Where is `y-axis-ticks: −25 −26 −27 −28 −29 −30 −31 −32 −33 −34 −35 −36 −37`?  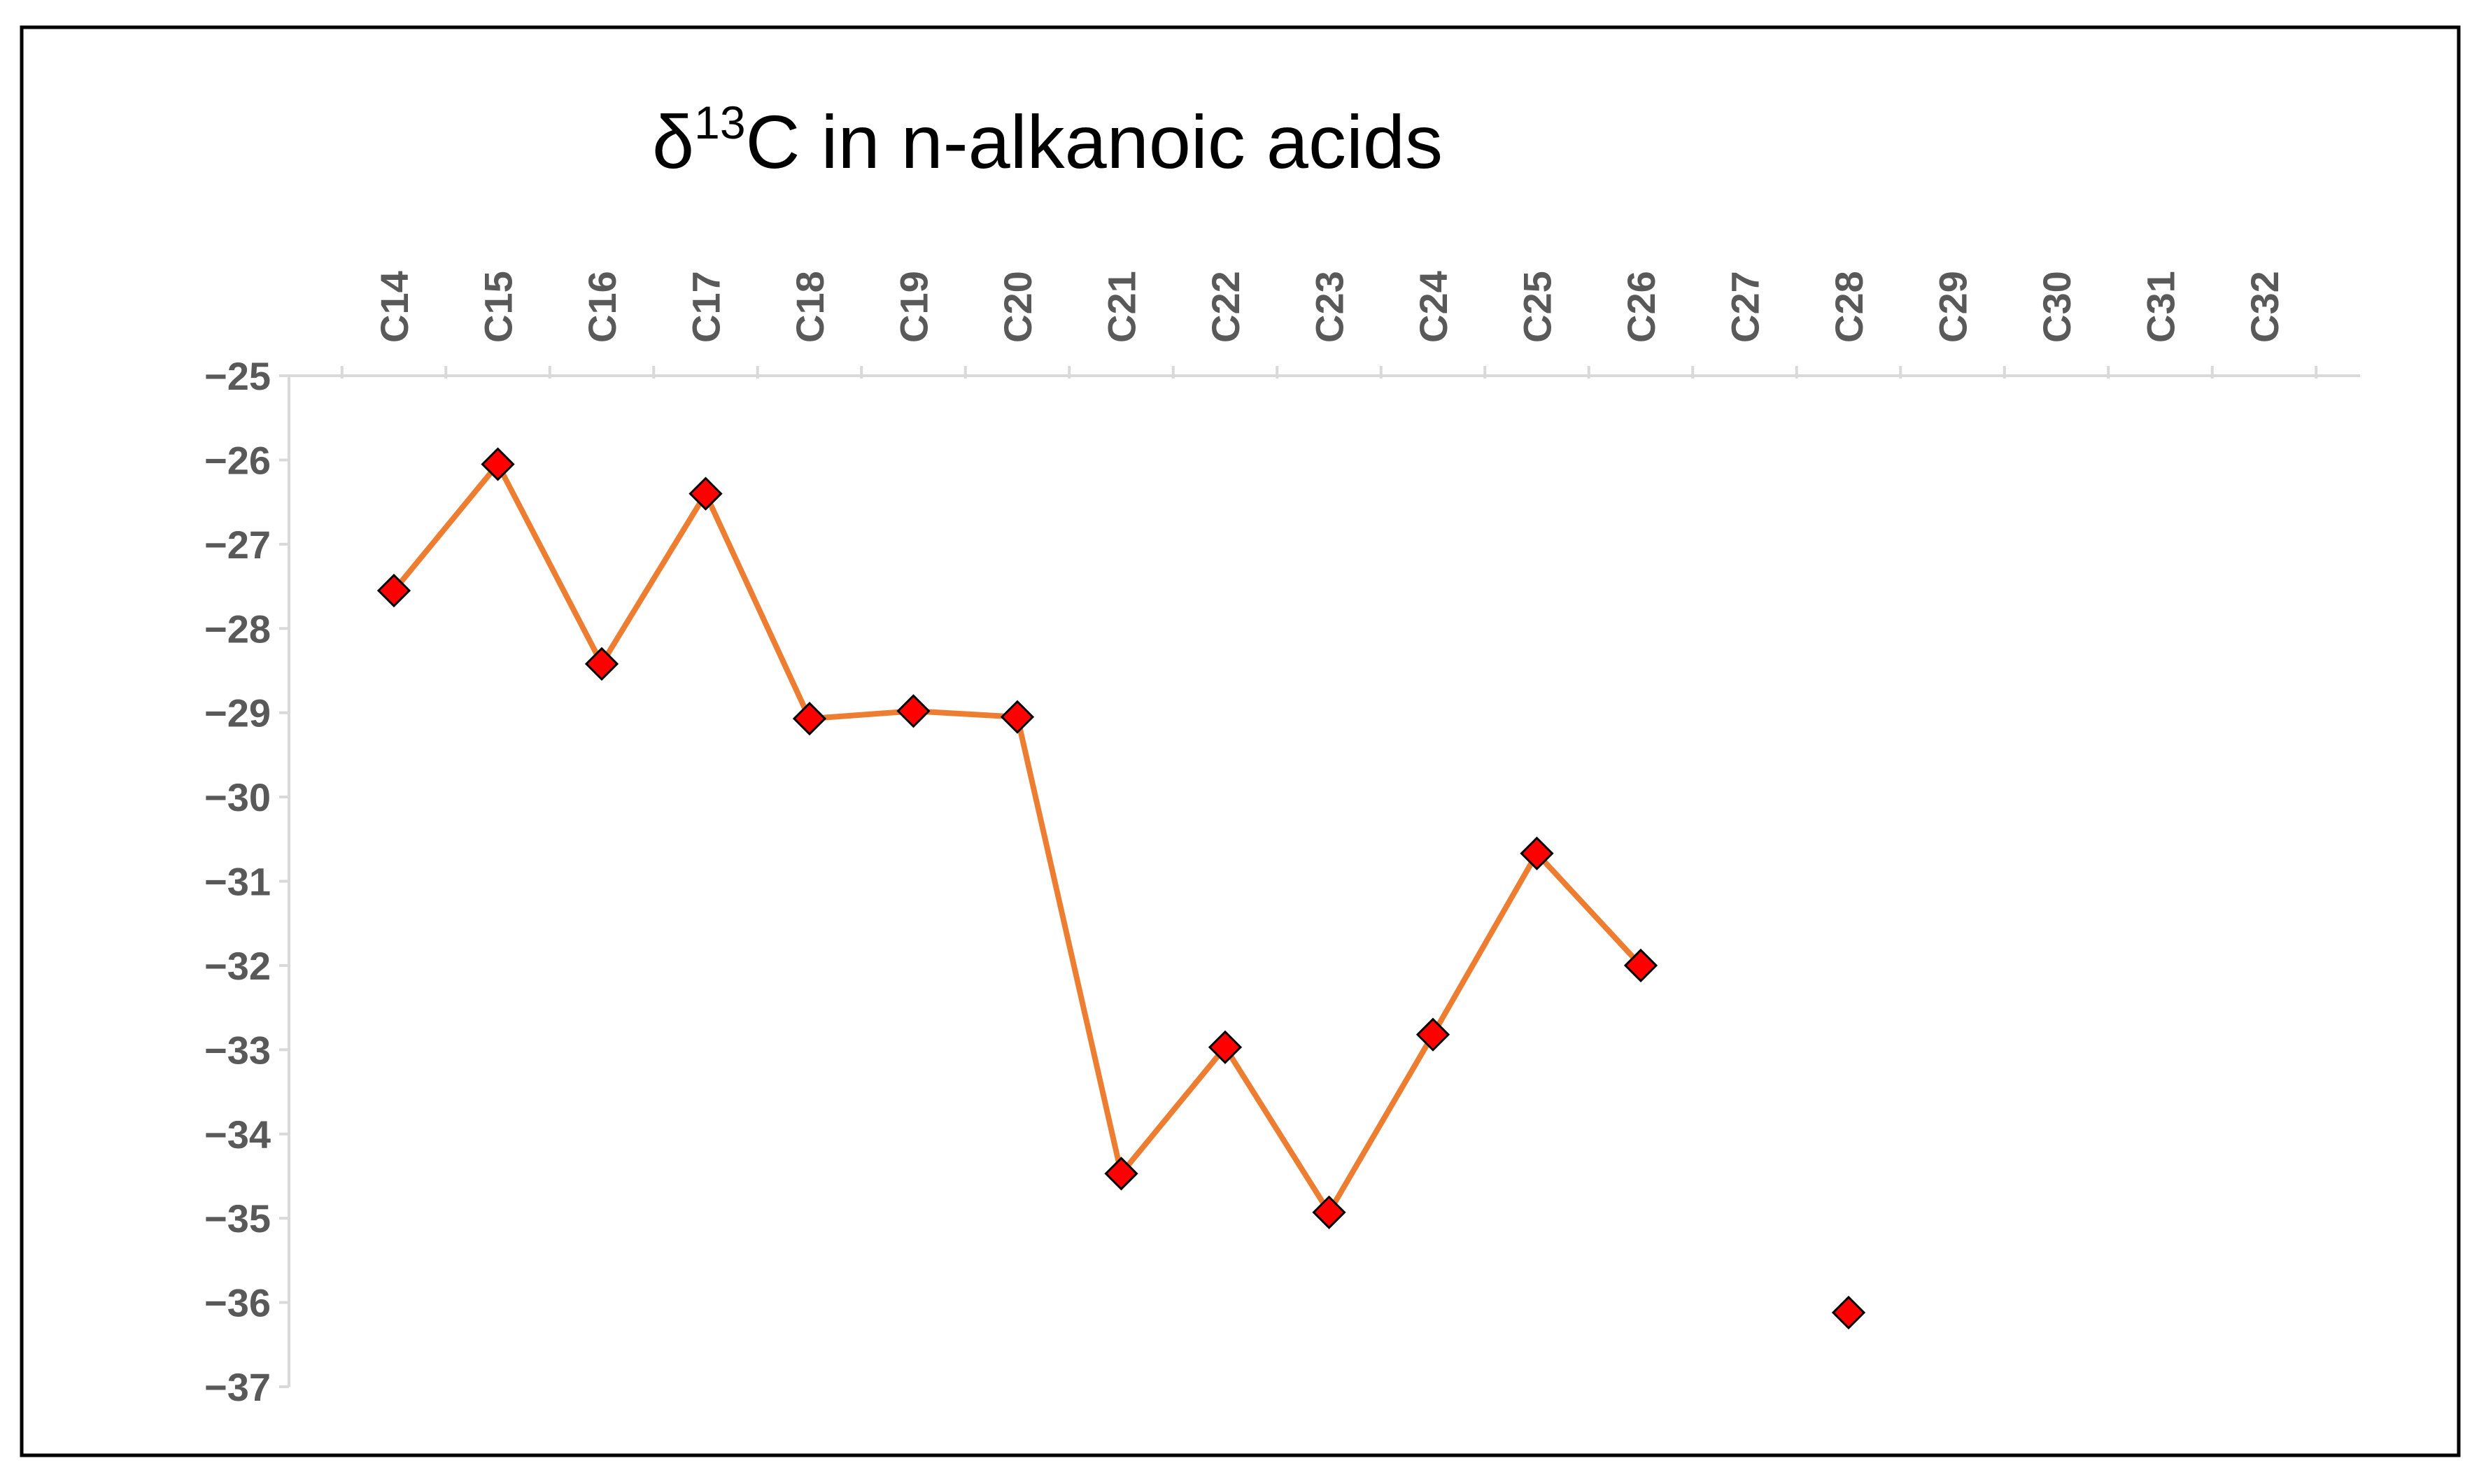
y-axis-ticks: −25 −26 −27 −28 −29 −30 −31 −32 −33 −34 −35 −36 −37 is located at coordinates (246, 882).